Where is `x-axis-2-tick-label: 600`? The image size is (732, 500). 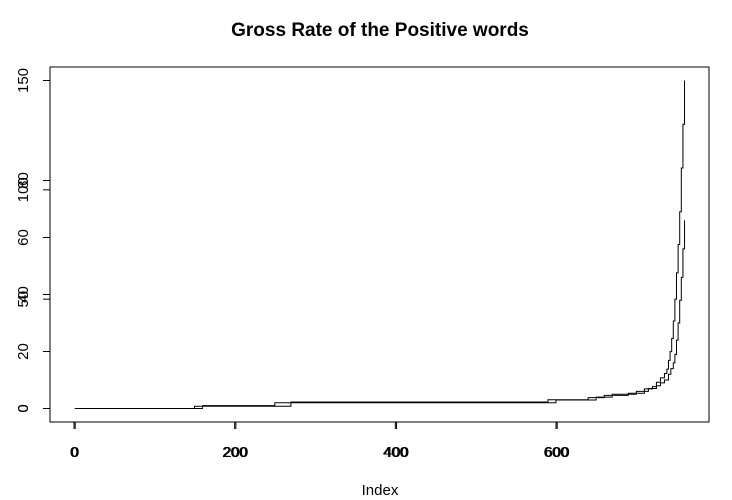 x-axis-2-tick-label: 600 is located at coordinates (557, 452).